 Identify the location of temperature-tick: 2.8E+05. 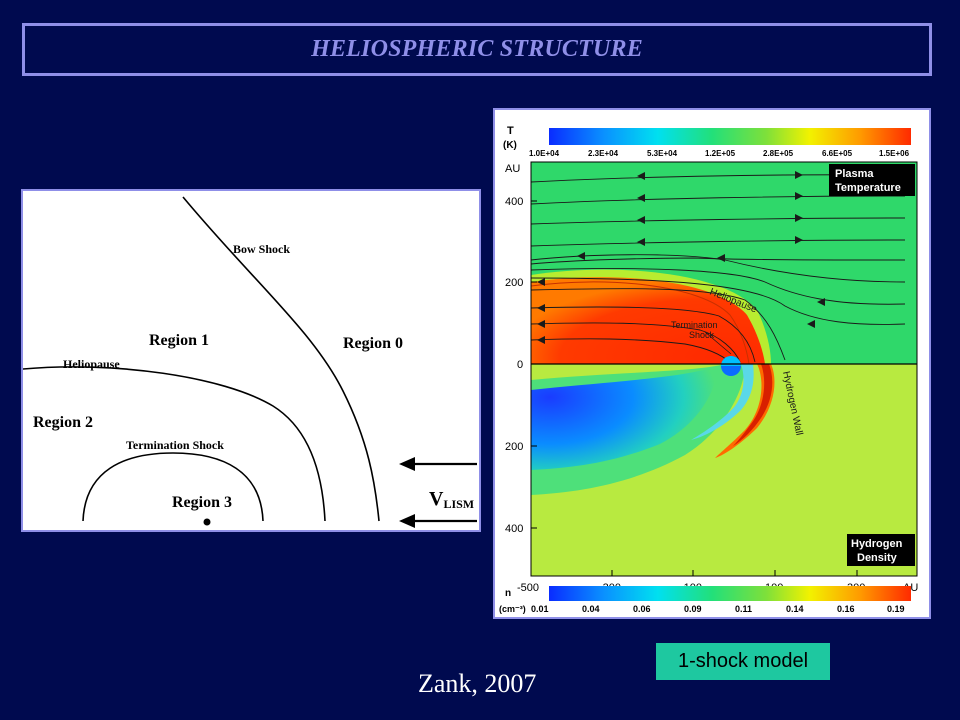
(778, 153).